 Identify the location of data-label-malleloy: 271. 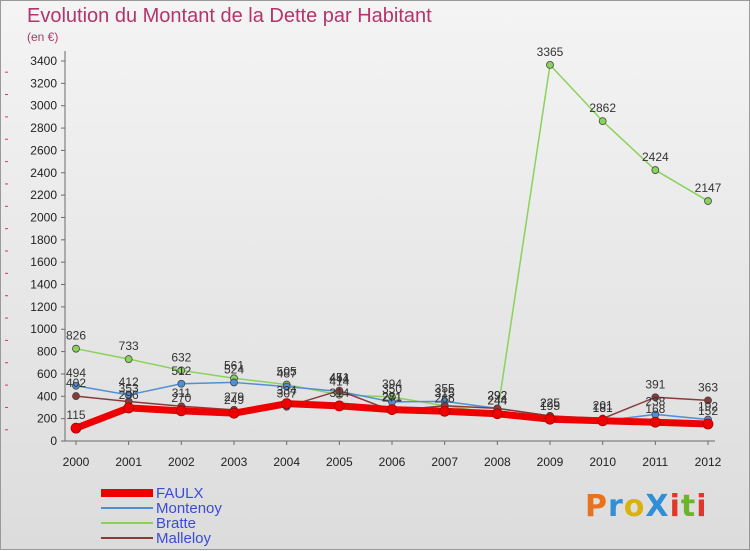
(392, 398).